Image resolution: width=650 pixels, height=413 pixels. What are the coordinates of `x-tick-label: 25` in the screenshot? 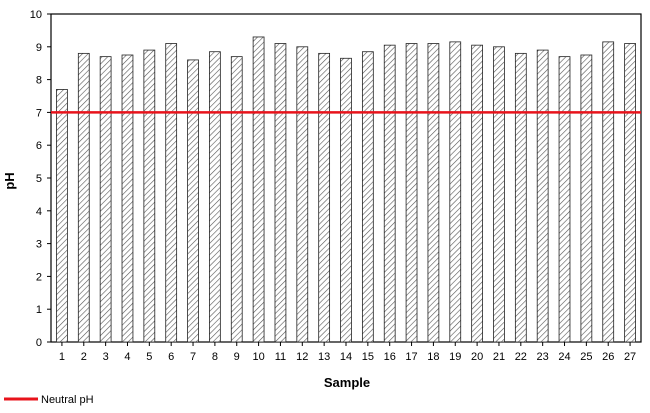 It's located at (586, 357).